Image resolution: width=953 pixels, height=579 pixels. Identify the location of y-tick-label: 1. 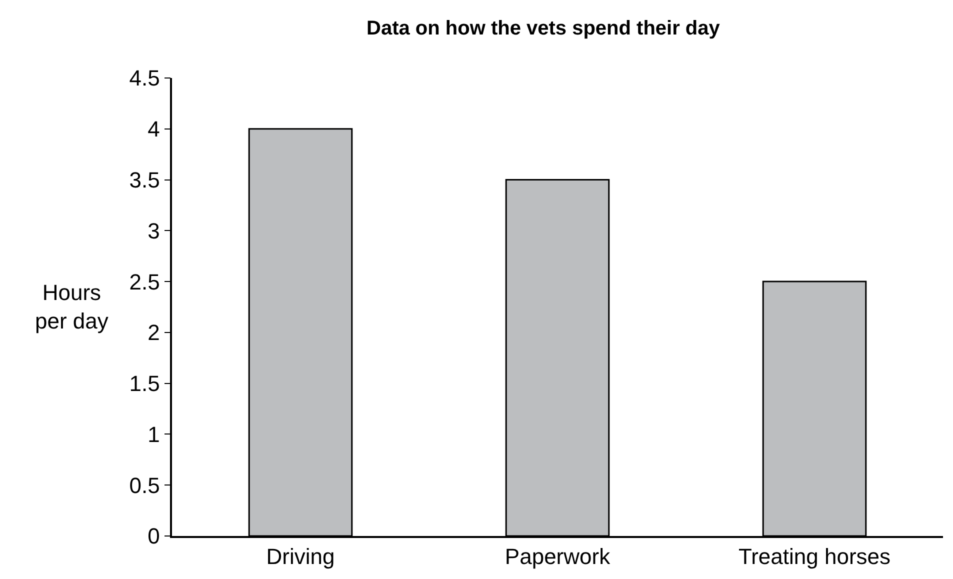
(154, 434).